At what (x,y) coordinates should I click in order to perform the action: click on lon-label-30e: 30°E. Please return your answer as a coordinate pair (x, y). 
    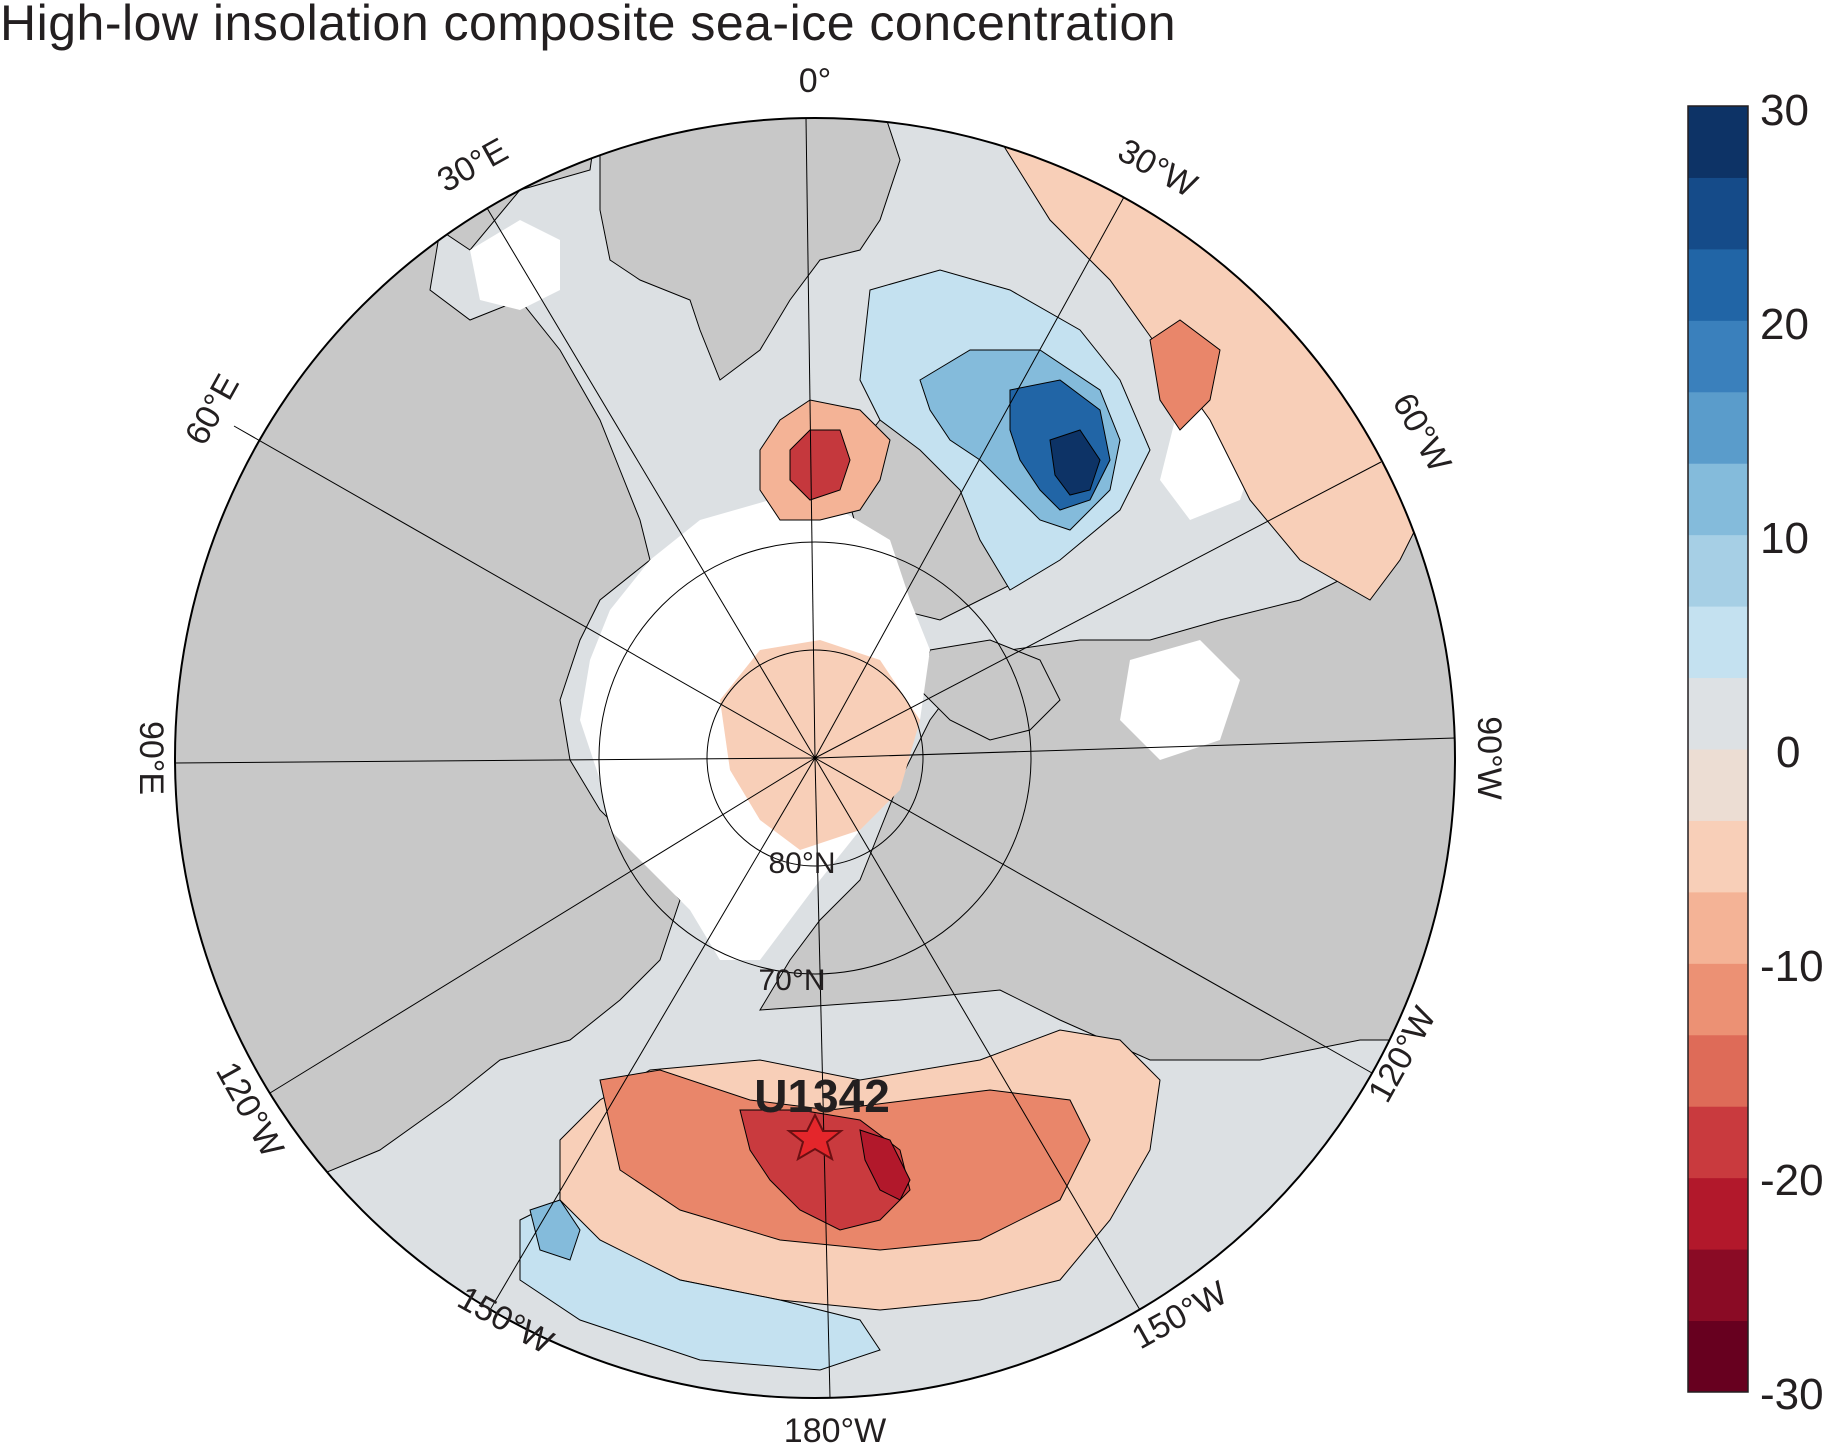
    Looking at the image, I should click on (472, 165).